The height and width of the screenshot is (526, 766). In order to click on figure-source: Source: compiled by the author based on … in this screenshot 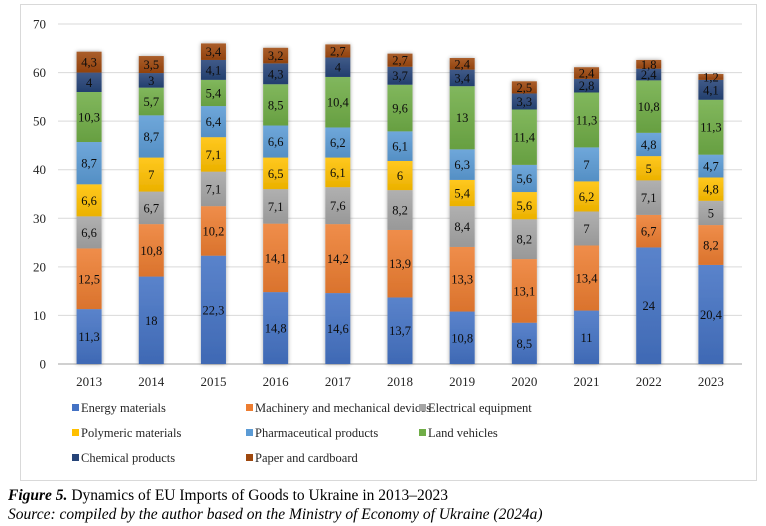, I will do `click(275, 514)`.